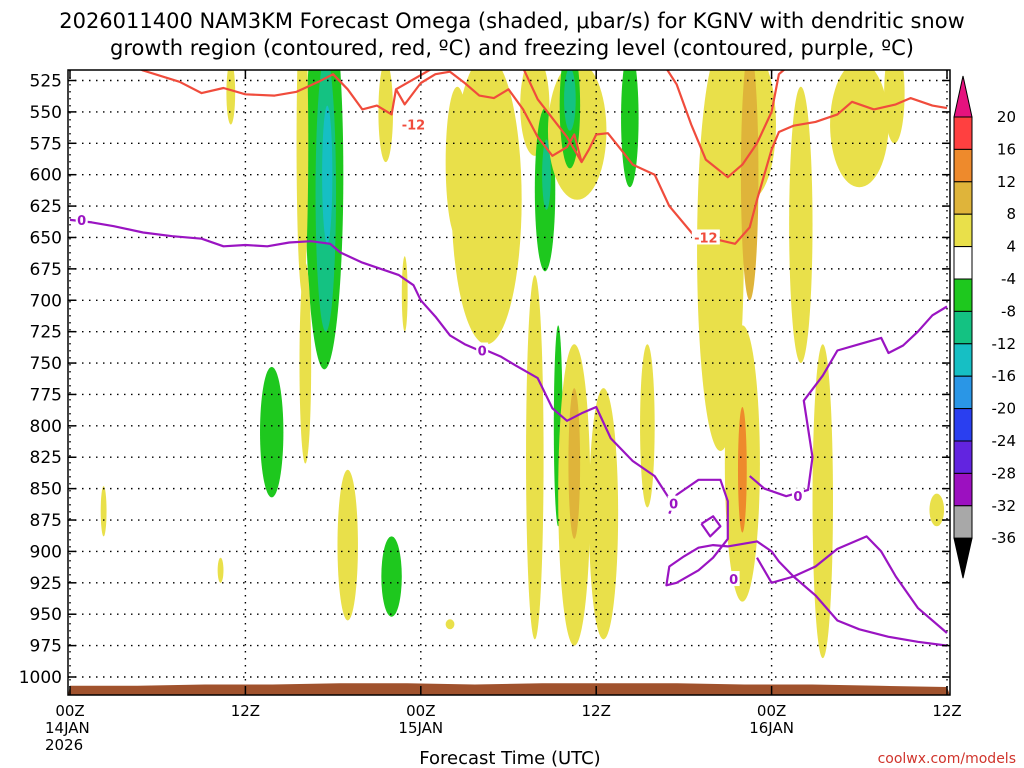  What do you see at coordinates (46, 333) in the screenshot?
I see `ytick-label-8: 725` at bounding box center [46, 333].